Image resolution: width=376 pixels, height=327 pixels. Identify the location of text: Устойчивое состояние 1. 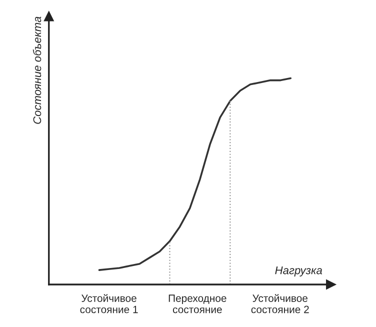
(109, 304).